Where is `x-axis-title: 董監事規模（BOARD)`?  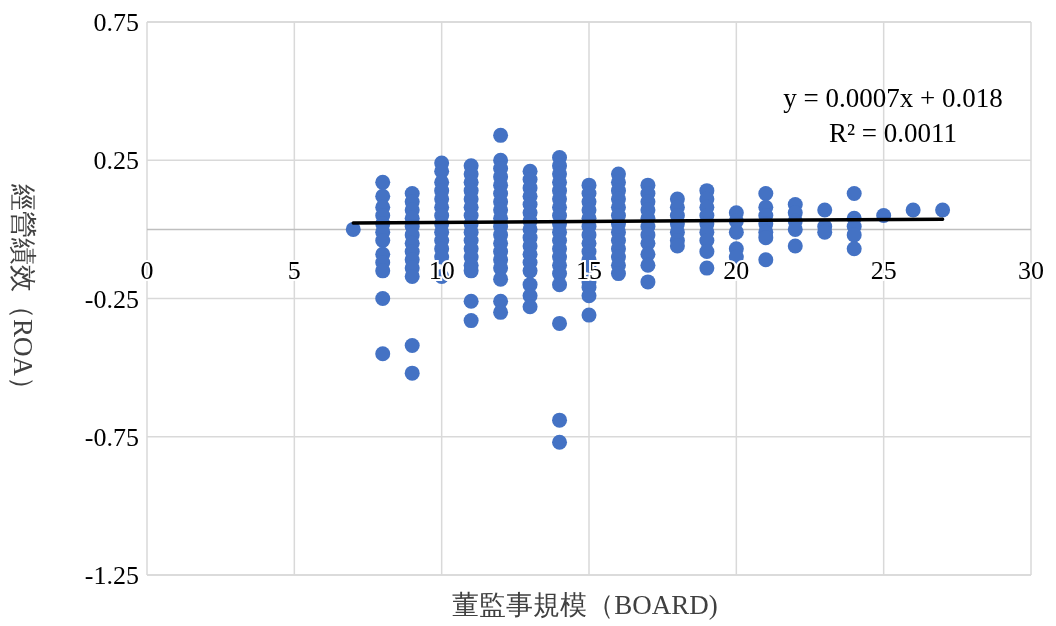 x-axis-title: 董監事規模（BOARD) is located at coordinates (585, 605).